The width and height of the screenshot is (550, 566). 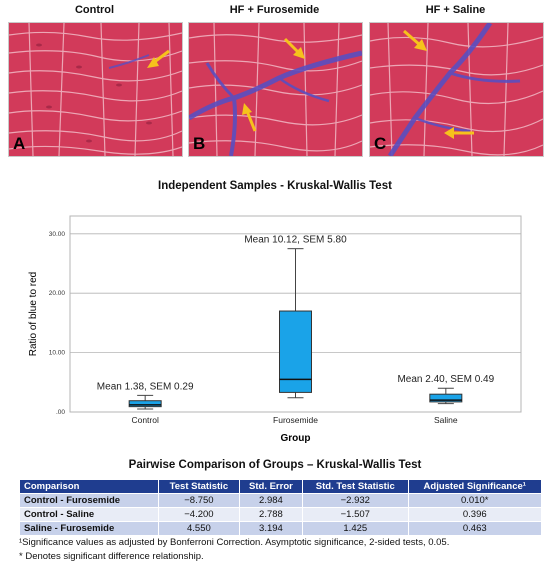 What do you see at coordinates (199, 500) in the screenshot?
I see `table-cell: −8.750` at bounding box center [199, 500].